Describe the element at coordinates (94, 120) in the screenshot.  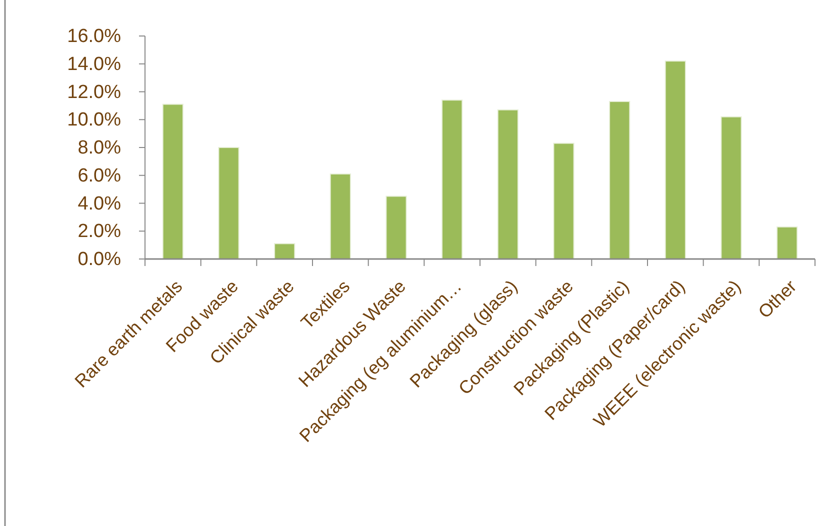
I see `y-tick-label: 10.0%` at that location.